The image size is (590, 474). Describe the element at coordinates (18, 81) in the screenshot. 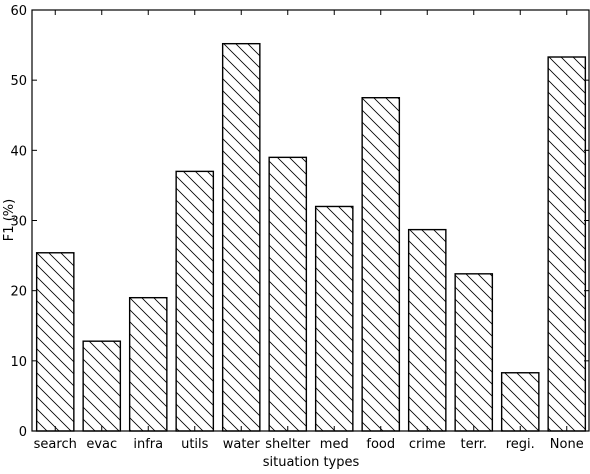

I see `y-tick-label: 50` at that location.